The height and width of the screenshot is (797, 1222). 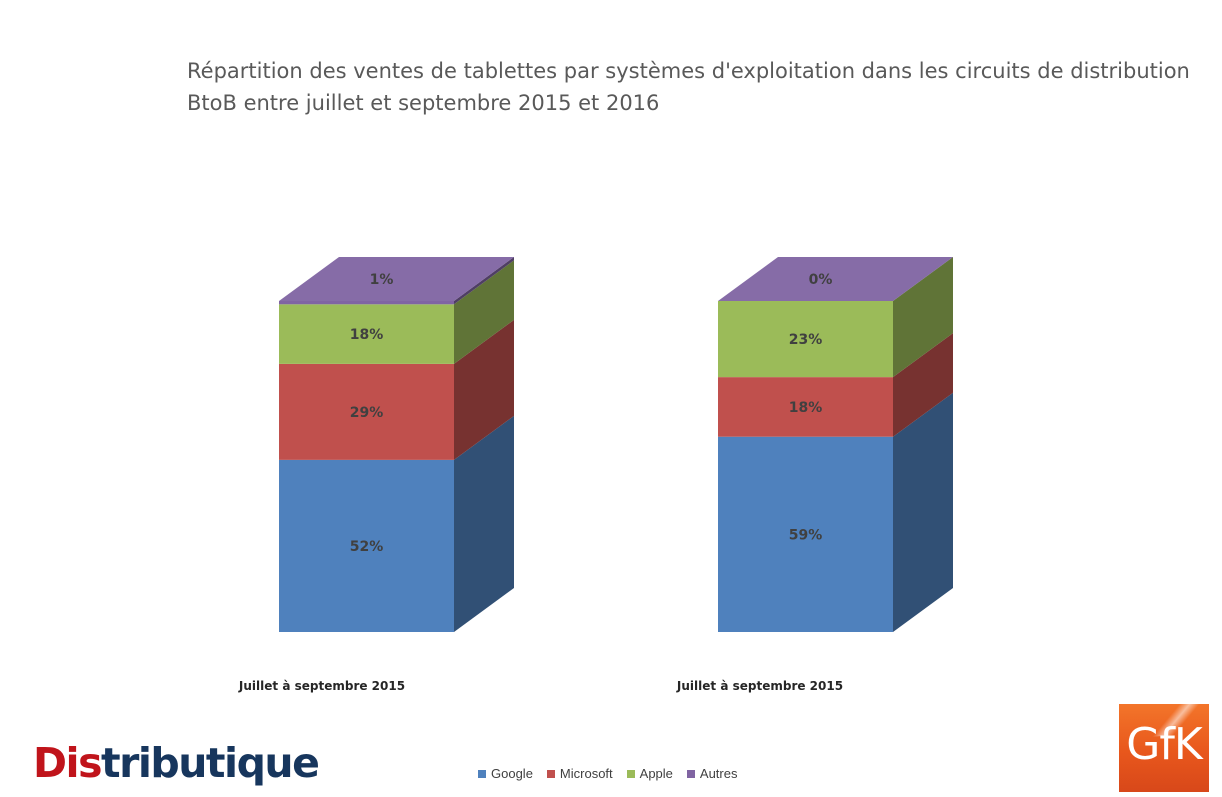 I want to click on data-label-microsoft-1: 29%, so click(x=367, y=413).